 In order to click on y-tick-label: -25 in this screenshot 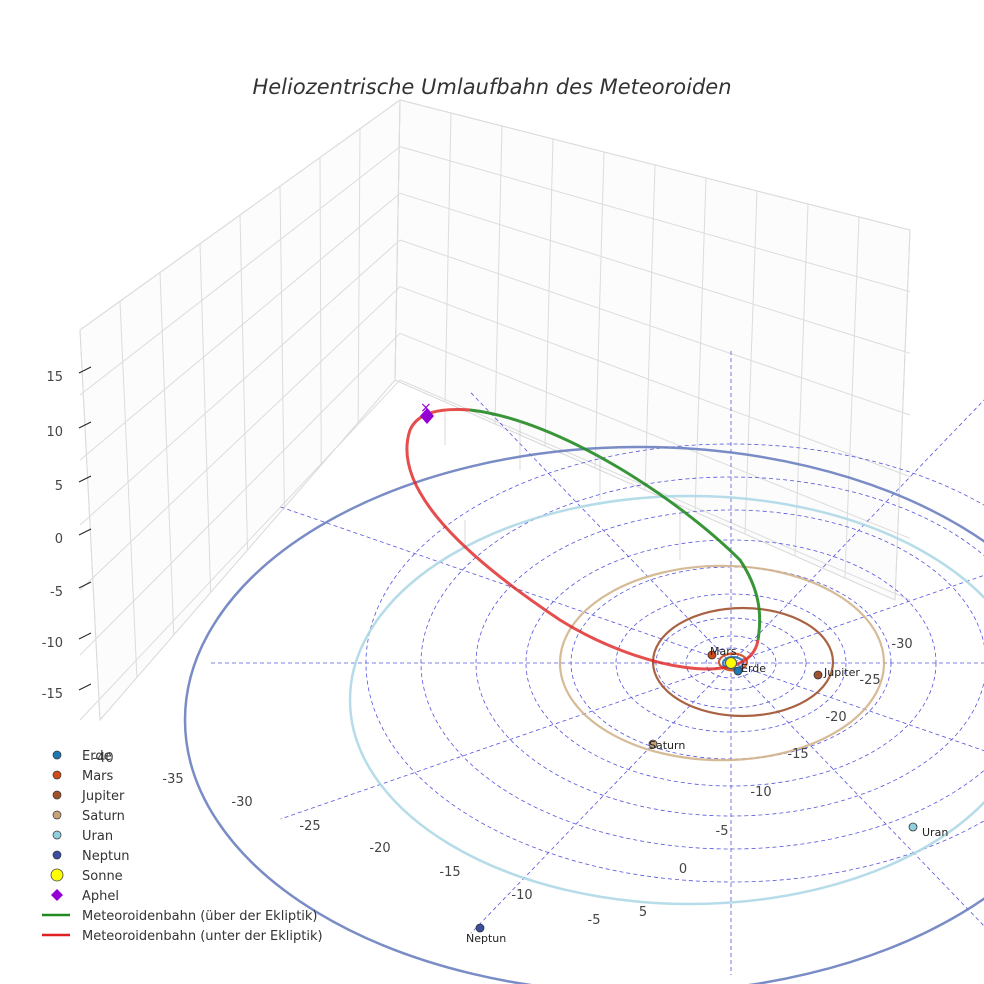, I will do `click(869, 680)`.